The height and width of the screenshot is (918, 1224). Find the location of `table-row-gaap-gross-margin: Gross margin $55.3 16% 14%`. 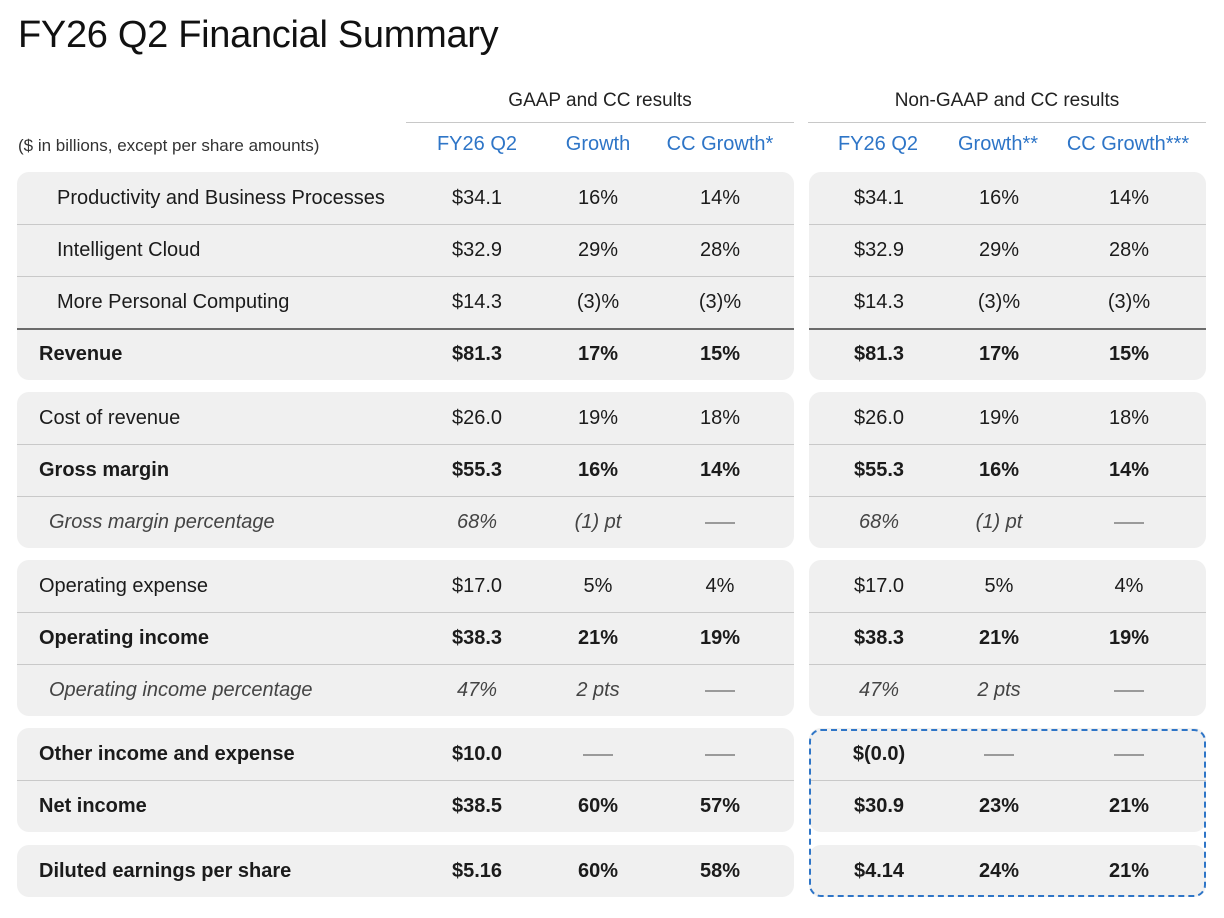

table-row-gaap-gross-margin: Gross margin $55.3 16% 14% is located at coordinates (405, 470).